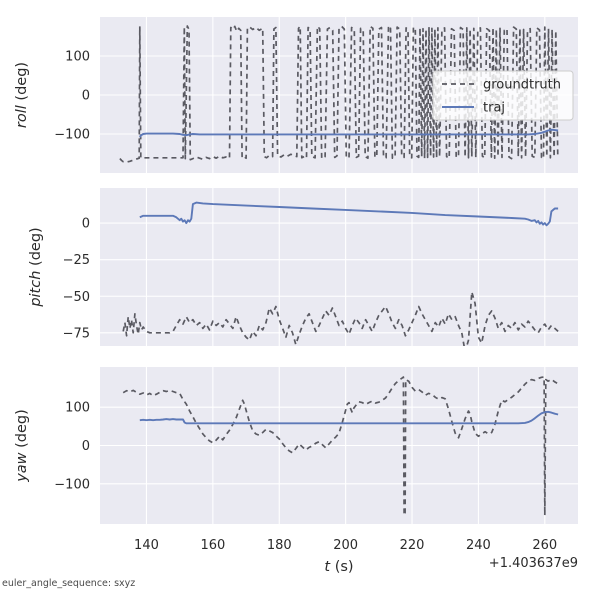 The height and width of the screenshot is (600, 600). Describe the element at coordinates (478, 545) in the screenshot. I see `x-tick-label: 240` at that location.